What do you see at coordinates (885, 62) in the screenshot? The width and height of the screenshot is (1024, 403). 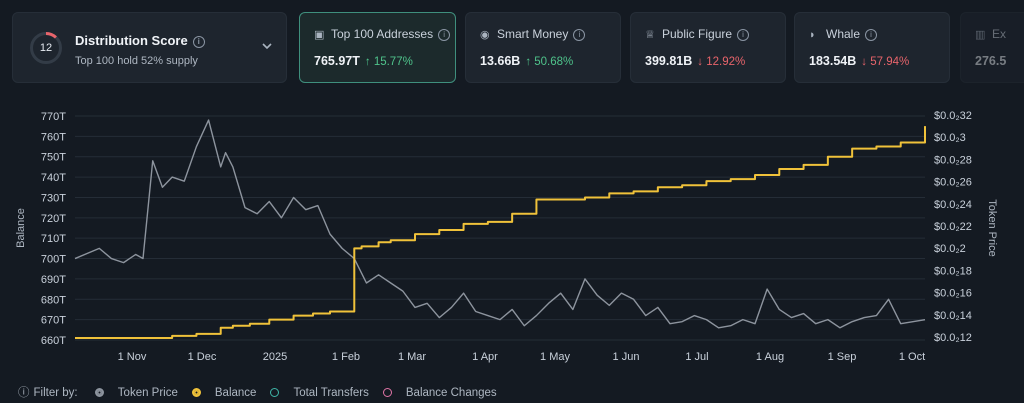 I see `change-badge: ↓ 57.94%` at bounding box center [885, 62].